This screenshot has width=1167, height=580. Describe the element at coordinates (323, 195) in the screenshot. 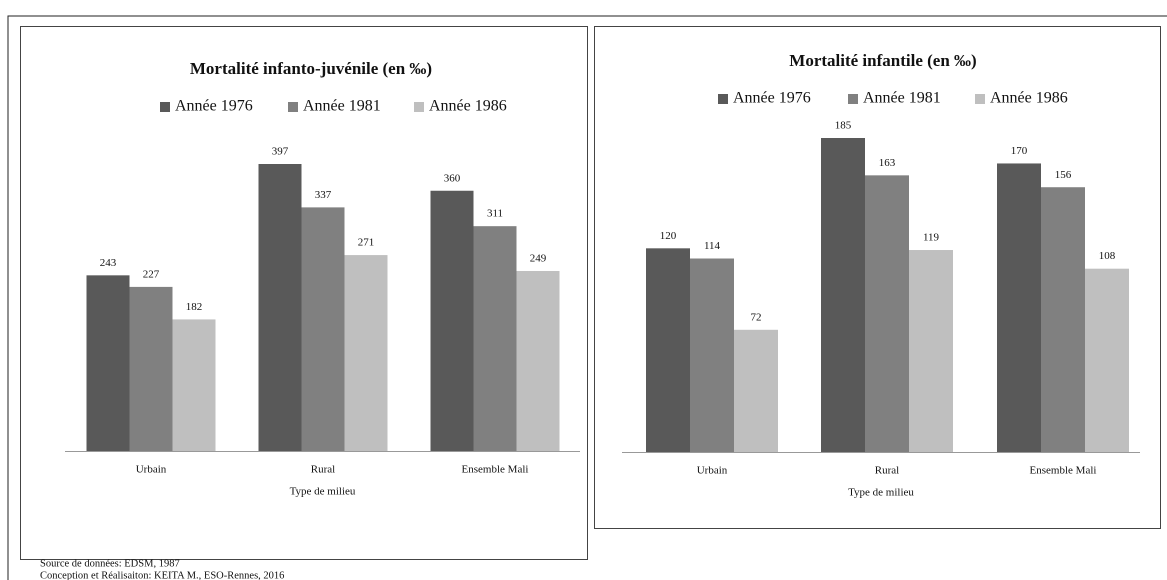

I see `data-label: 337` at that location.